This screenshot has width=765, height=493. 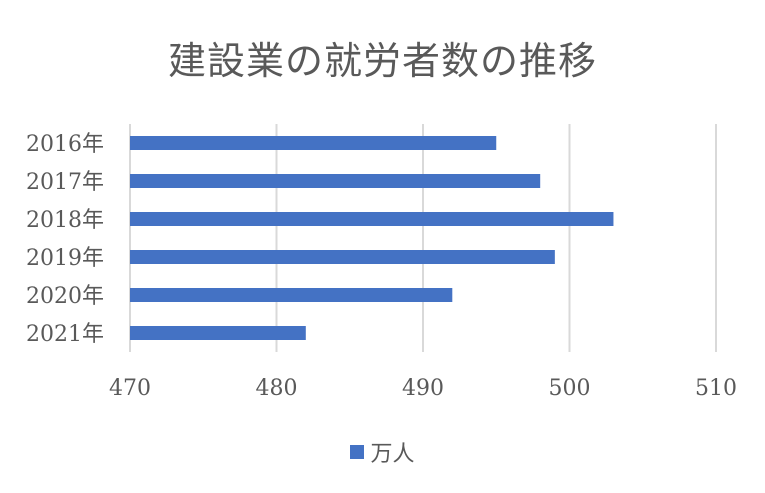 What do you see at coordinates (392, 454) in the screenshot?
I see `legend-label: 万人` at bounding box center [392, 454].